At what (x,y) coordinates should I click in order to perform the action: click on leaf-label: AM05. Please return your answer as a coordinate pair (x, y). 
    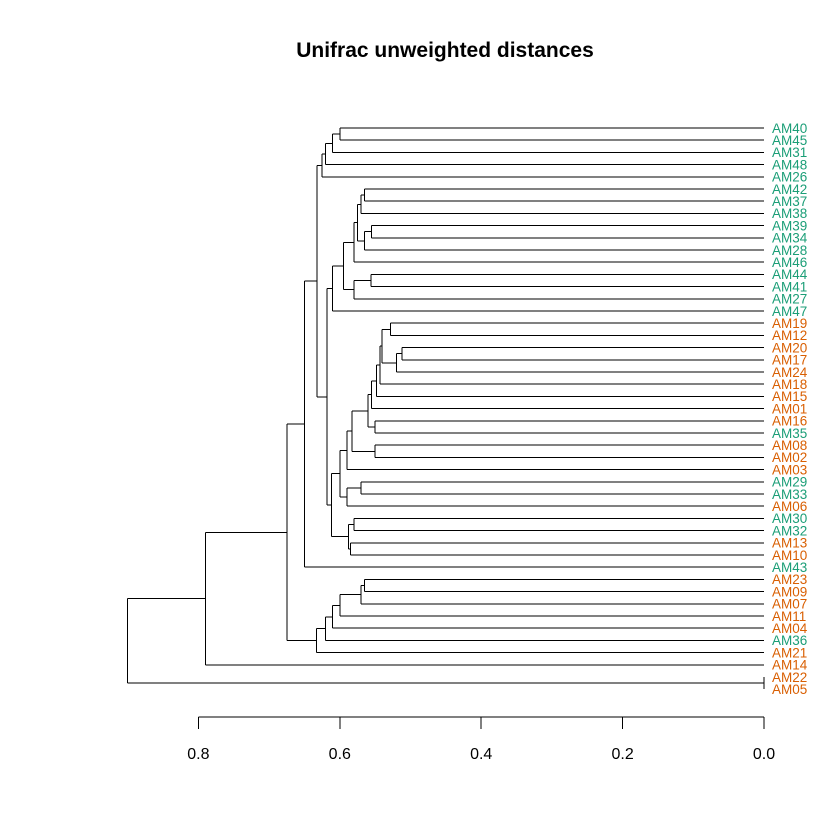
    Looking at the image, I should click on (789, 689).